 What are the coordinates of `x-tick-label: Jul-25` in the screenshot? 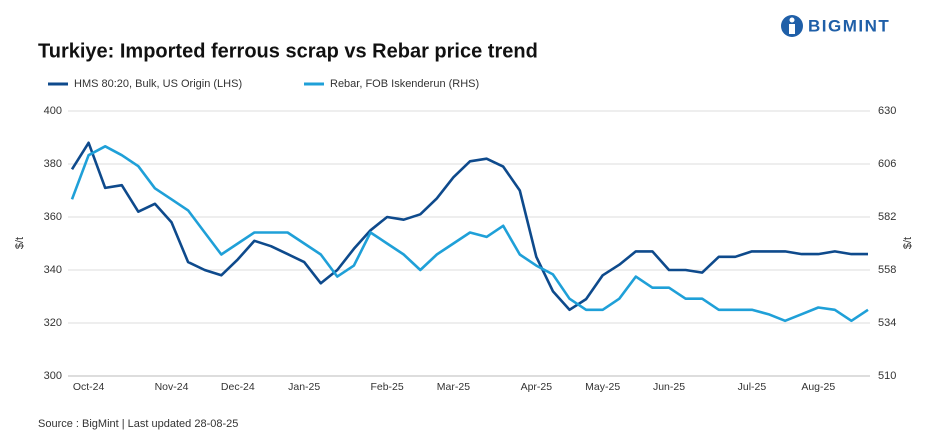 It's located at (752, 387).